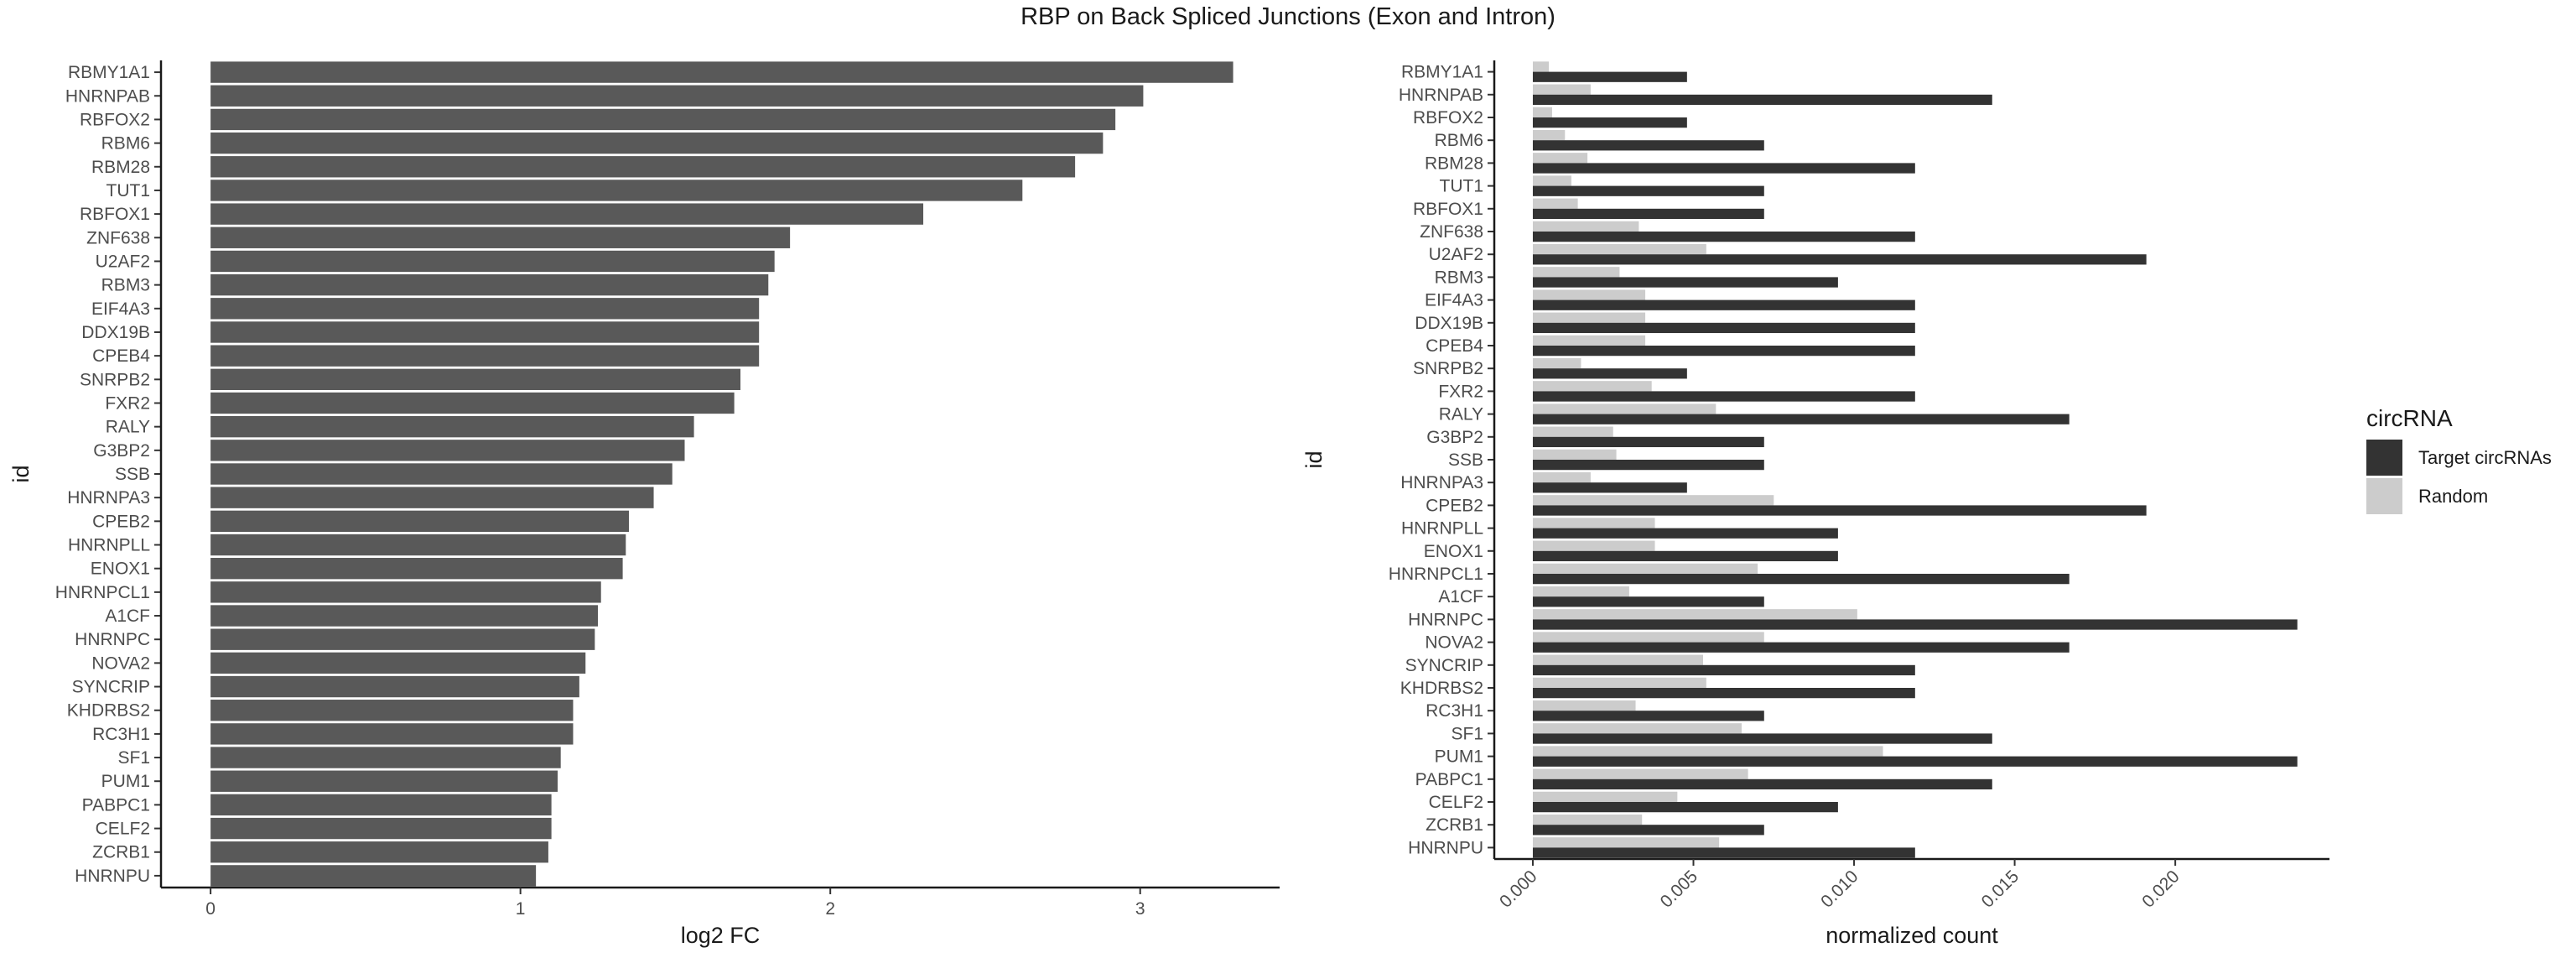 The image size is (2576, 958). What do you see at coordinates (1585, 227) in the screenshot?
I see `bar-random-znf638` at bounding box center [1585, 227].